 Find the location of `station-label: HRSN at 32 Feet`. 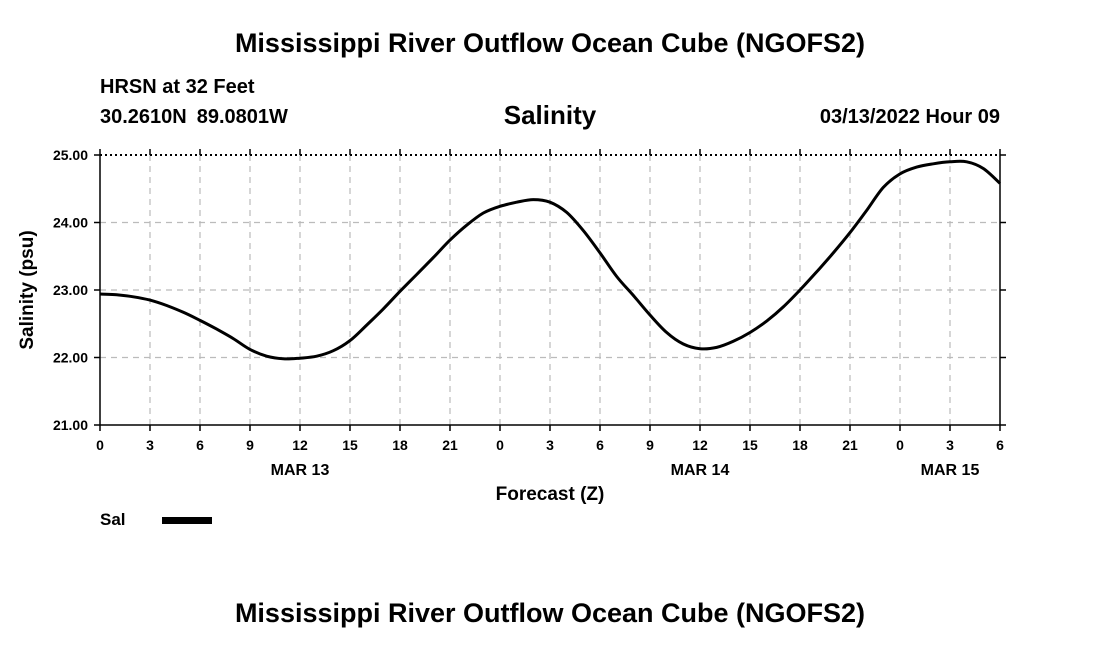

station-label: HRSN at 32 Feet is located at coordinates (177, 87).